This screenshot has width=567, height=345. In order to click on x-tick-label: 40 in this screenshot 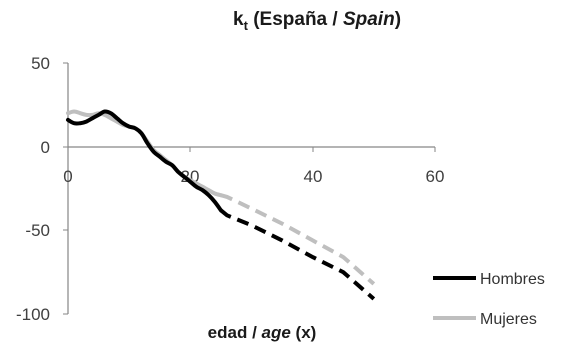, I will do `click(313, 176)`.